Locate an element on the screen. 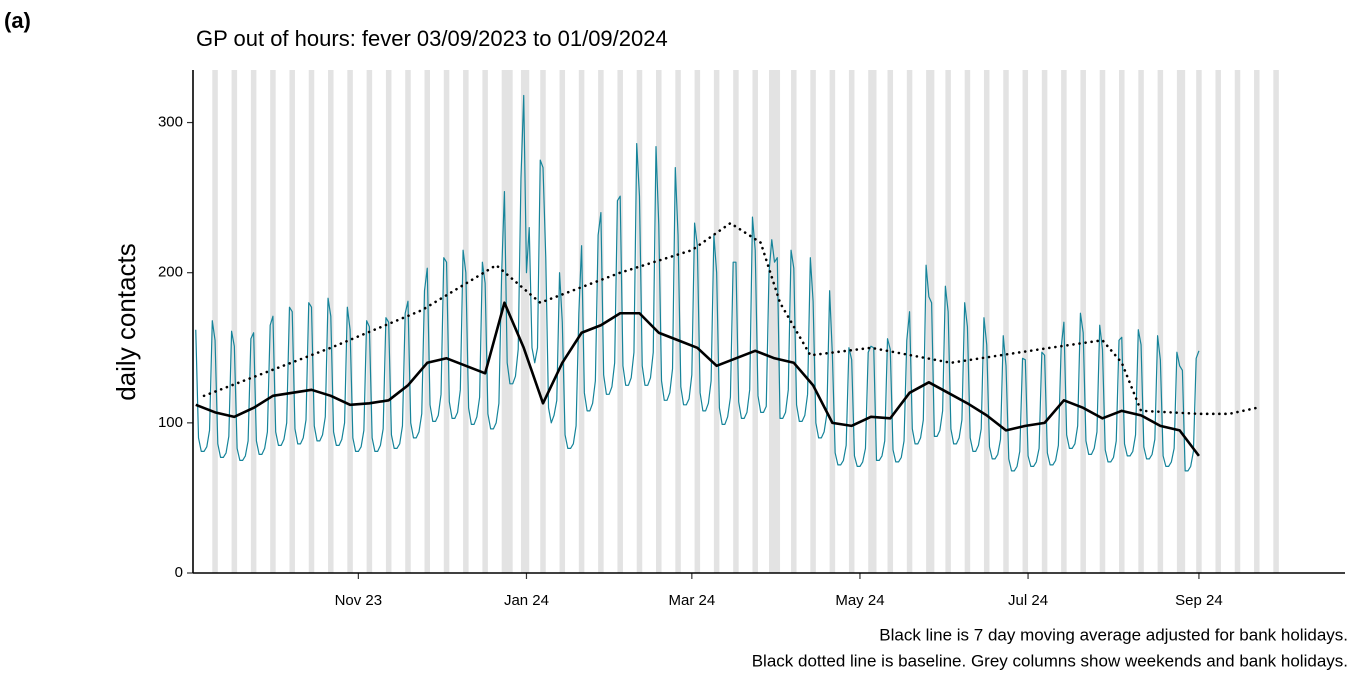 Image resolution: width=1370 pixels, height=678 pixels. x-tick-label: Jan 24 is located at coordinates (526, 600).